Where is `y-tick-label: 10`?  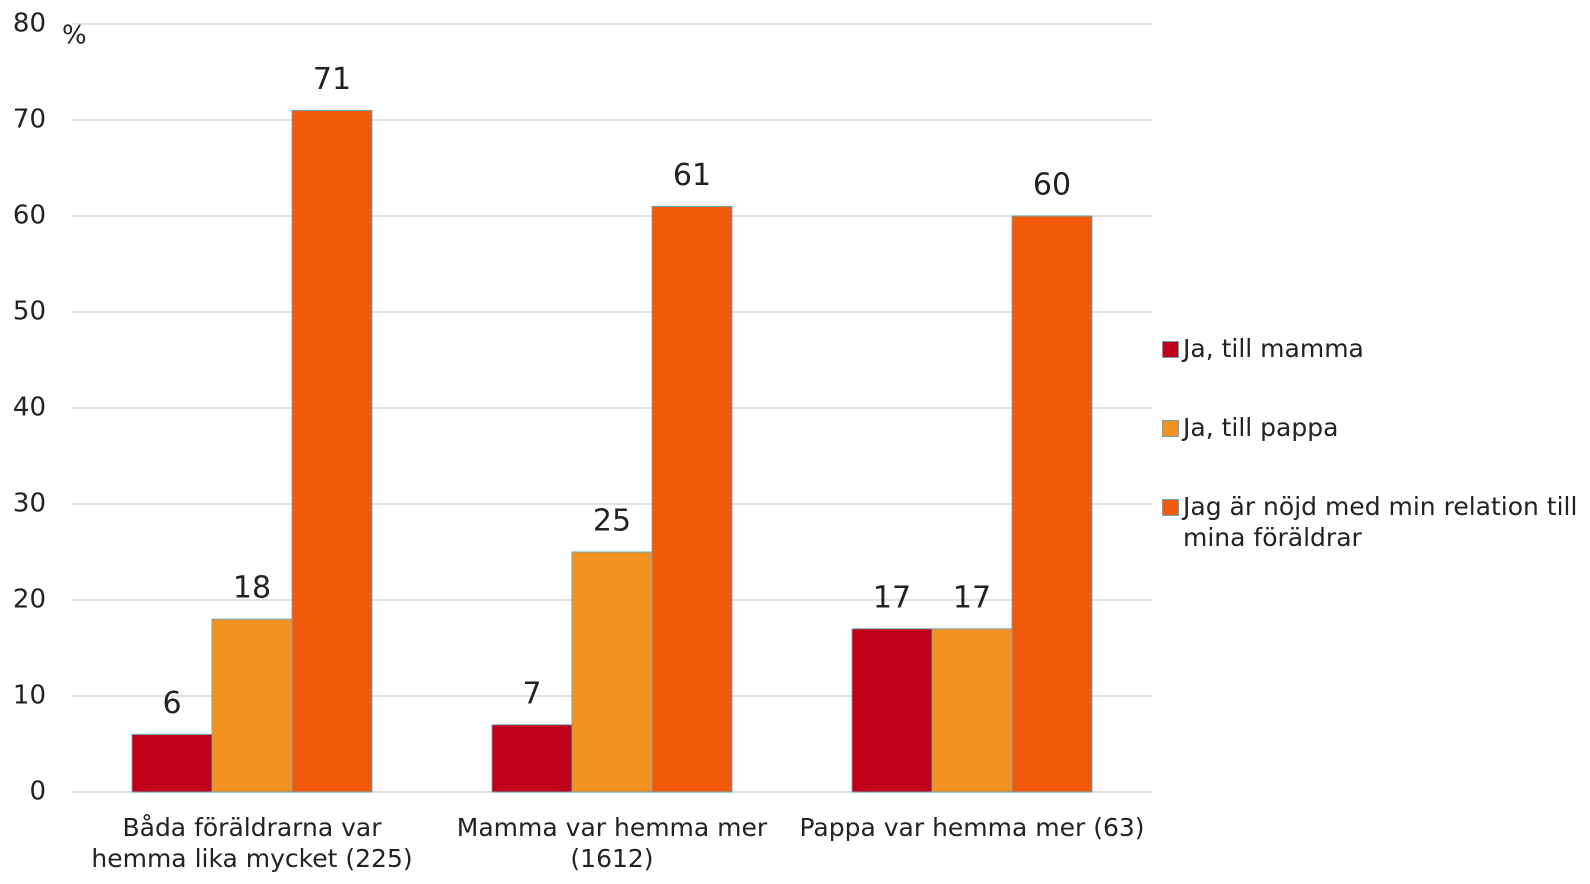 y-tick-label: 10 is located at coordinates (29, 696).